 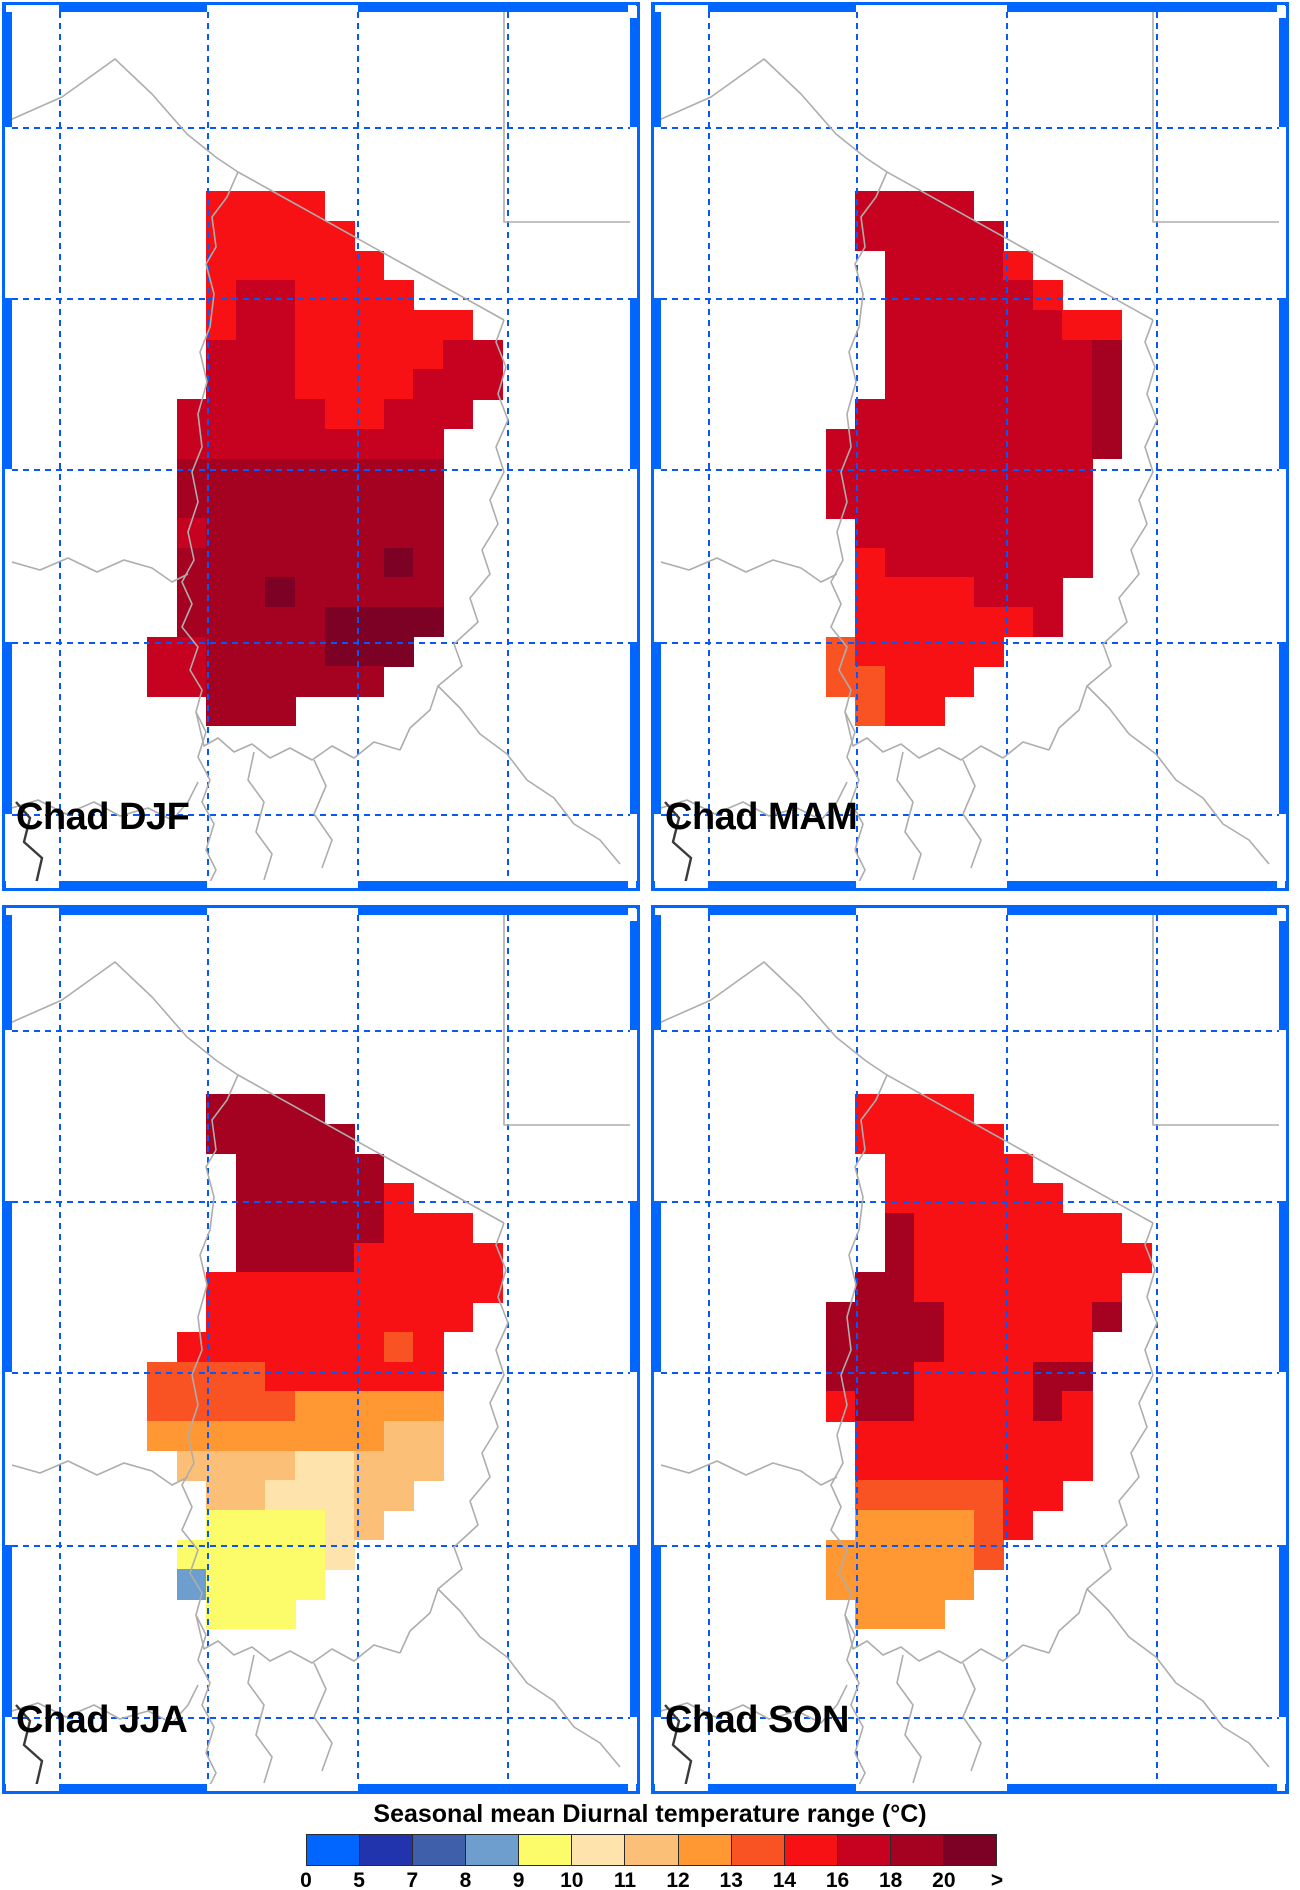 I want to click on graticule-line-vertical, so click(x=208, y=1349).